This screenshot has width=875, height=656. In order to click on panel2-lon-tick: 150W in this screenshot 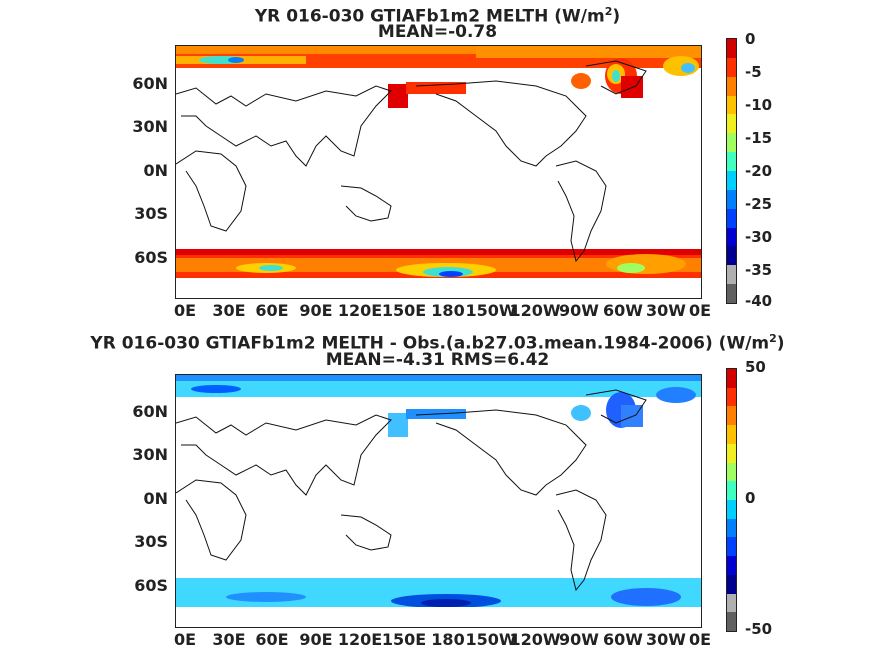, I will do `click(491, 639)`.